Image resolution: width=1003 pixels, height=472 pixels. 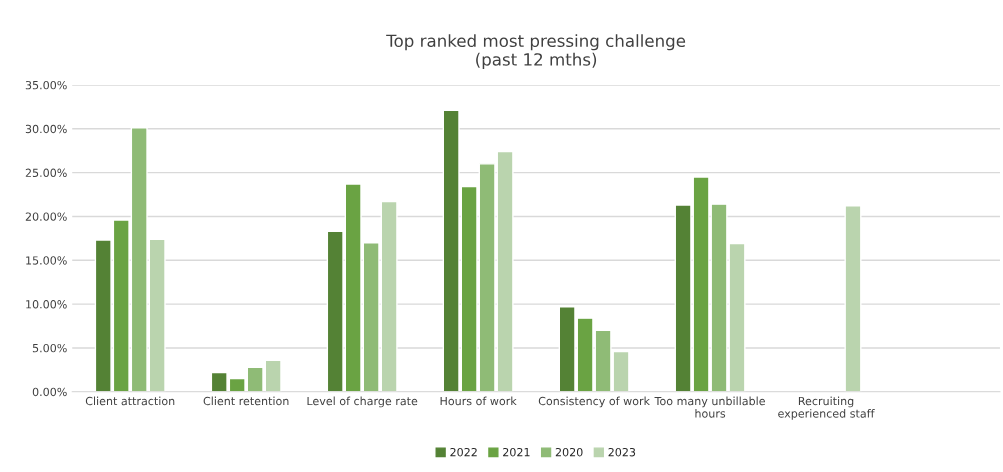 I want to click on x-tick-label: Level of charge rate, so click(x=362, y=402).